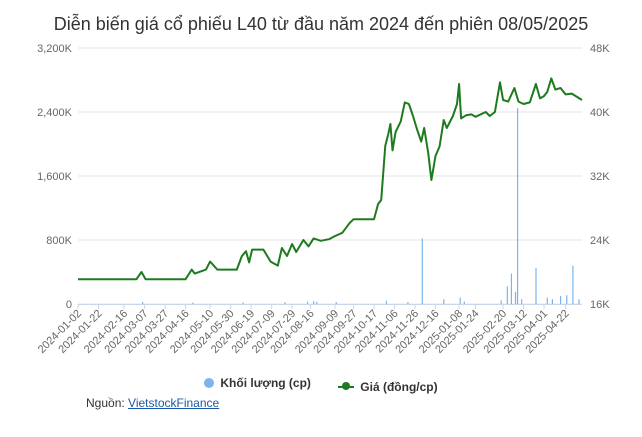 This screenshot has height=437, width=642. What do you see at coordinates (600, 113) in the screenshot?
I see `y-right-tick-label: 40K` at bounding box center [600, 113].